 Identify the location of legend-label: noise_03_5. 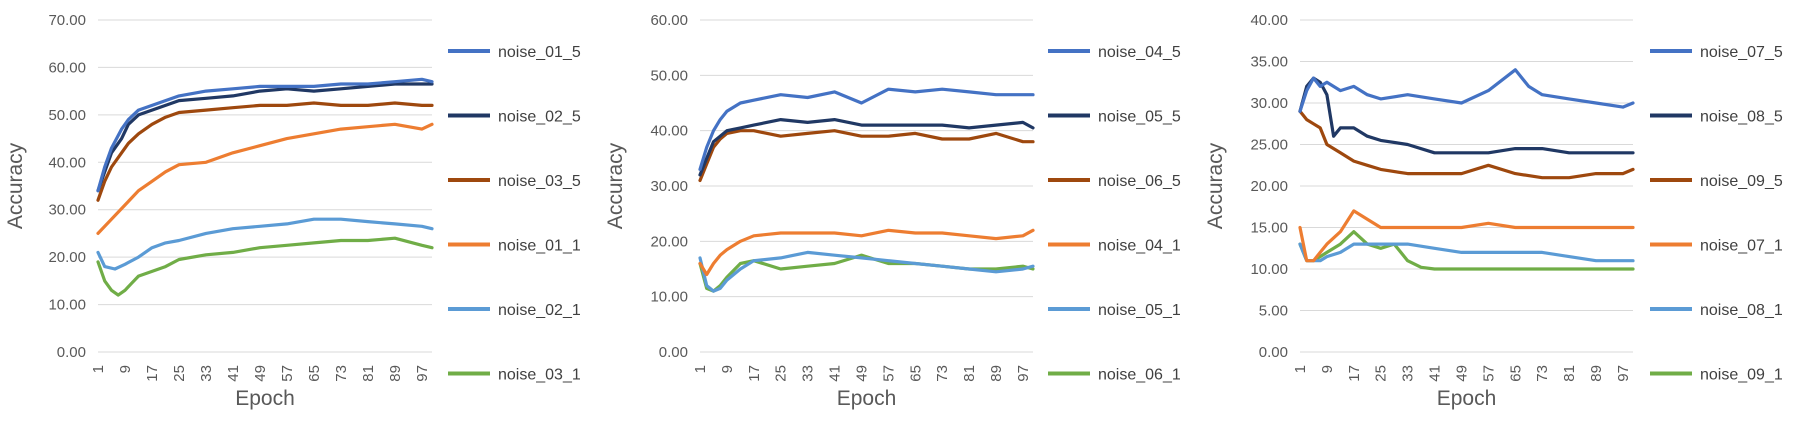
(539, 181).